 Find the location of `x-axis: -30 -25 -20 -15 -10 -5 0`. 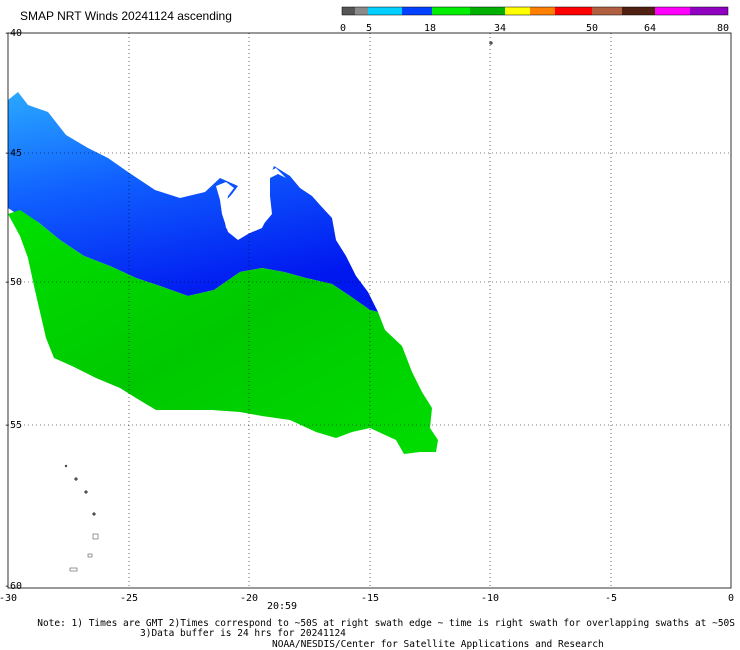

x-axis: -30 -25 -20 -15 -10 -5 0 is located at coordinates (367, 598).